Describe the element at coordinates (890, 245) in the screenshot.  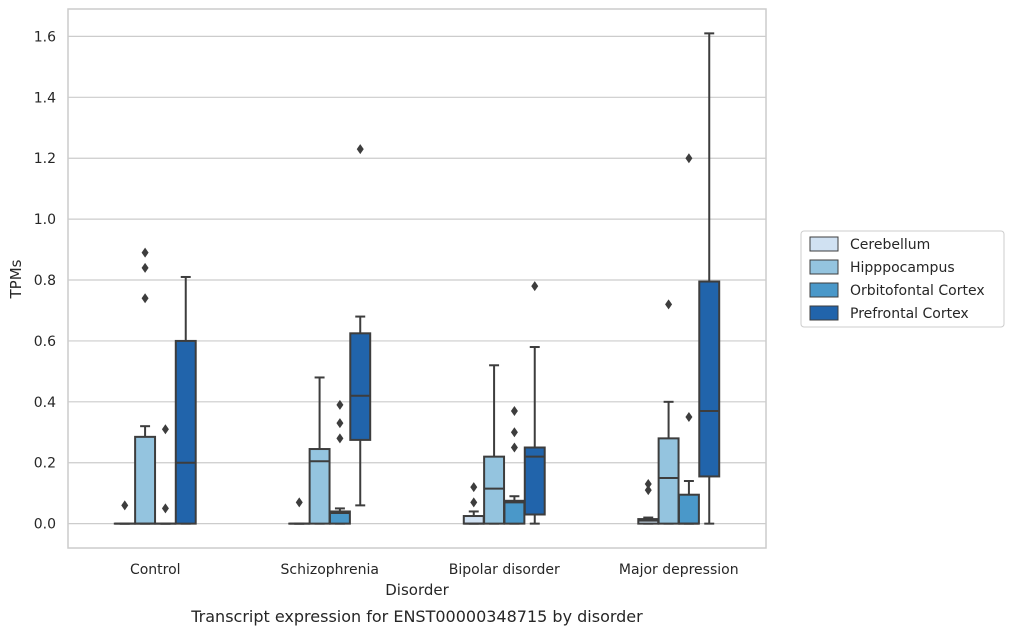
I see `legend-label: Cerebellum` at that location.